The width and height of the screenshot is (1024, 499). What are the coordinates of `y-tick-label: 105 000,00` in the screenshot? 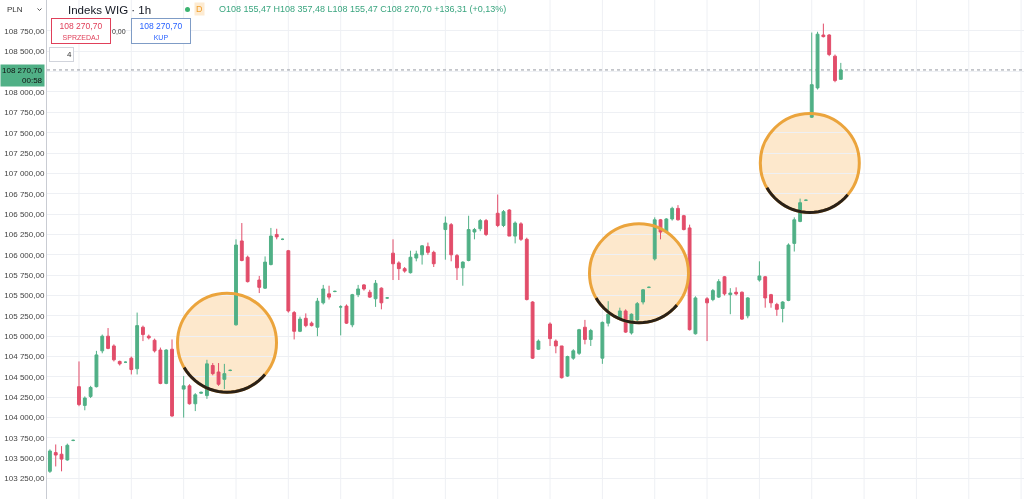 It's located at (24, 336).